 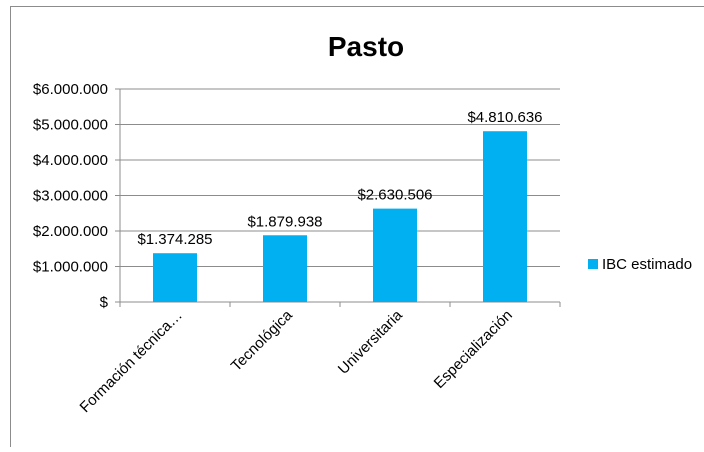 What do you see at coordinates (70, 89) in the screenshot?
I see `y-tick-label: $6.000.000` at bounding box center [70, 89].